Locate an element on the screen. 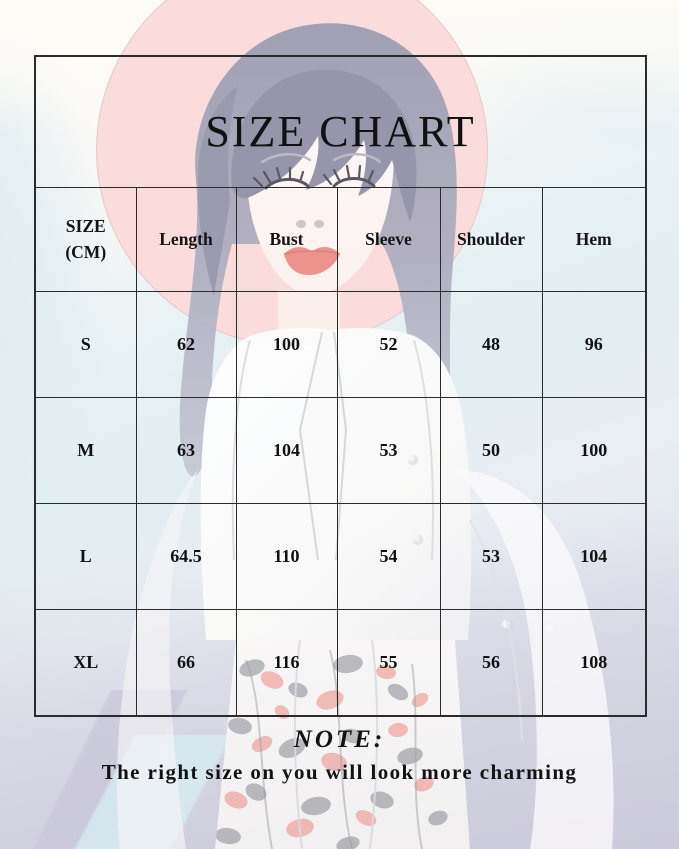 The width and height of the screenshot is (679, 849). cell-shoulder: 56 is located at coordinates (491, 663).